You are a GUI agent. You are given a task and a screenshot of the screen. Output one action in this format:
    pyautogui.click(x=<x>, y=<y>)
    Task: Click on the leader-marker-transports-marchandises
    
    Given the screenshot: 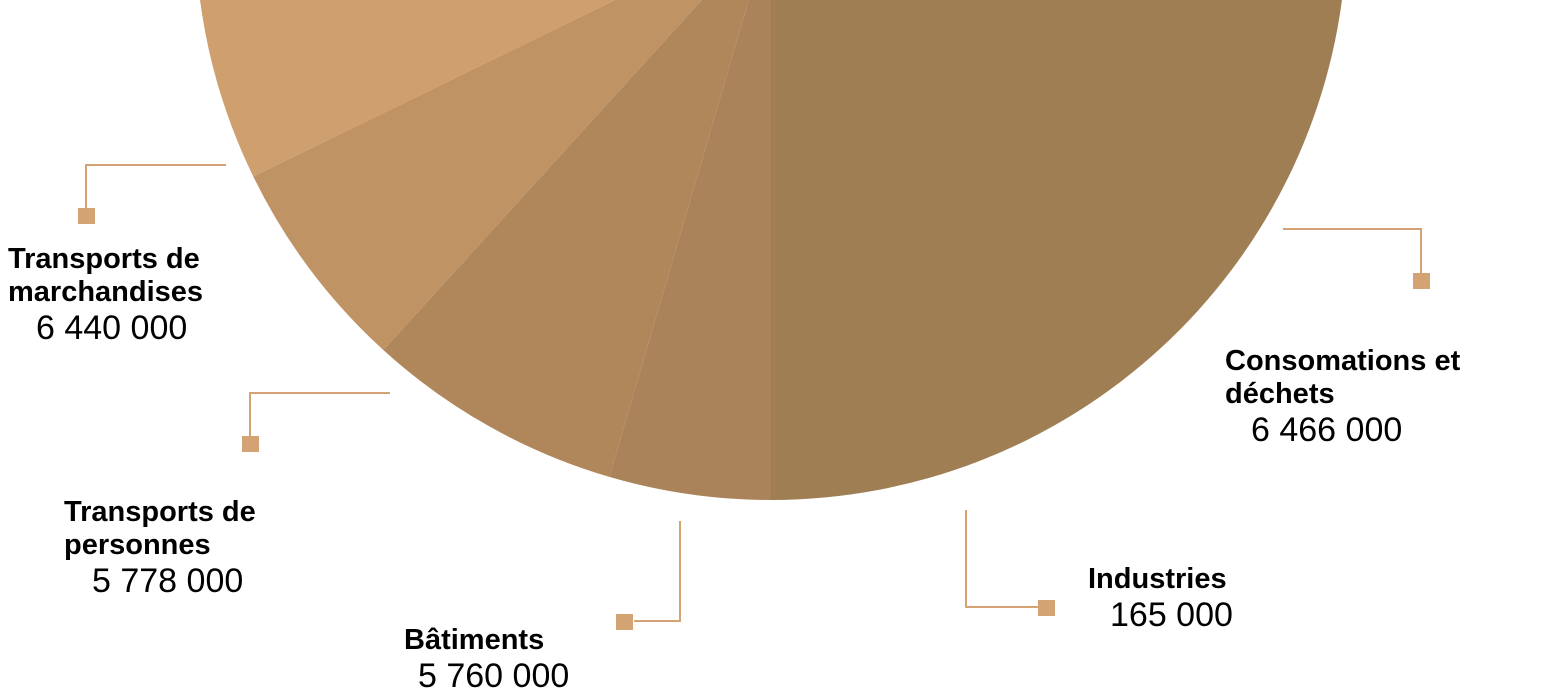 What is the action you would take?
    pyautogui.click(x=86, y=216)
    